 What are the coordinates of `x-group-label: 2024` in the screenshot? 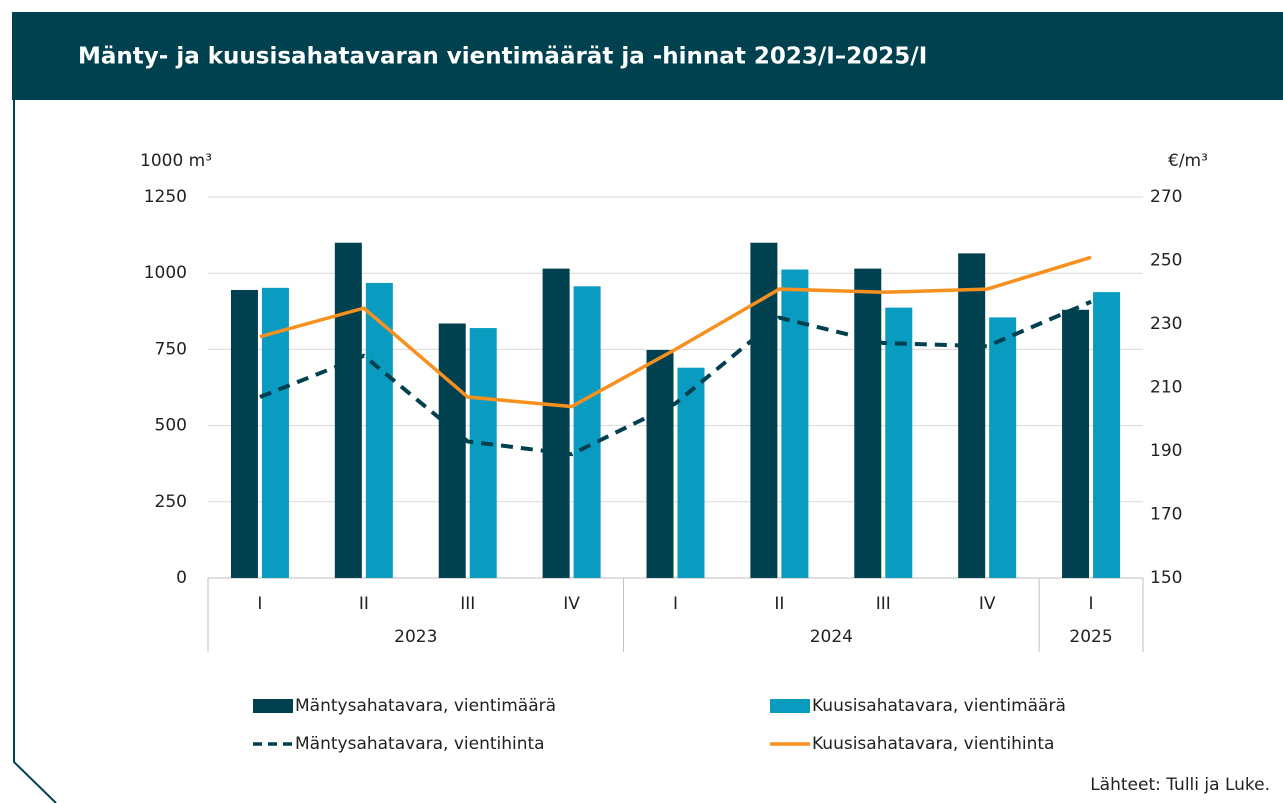 It's located at (831, 637).